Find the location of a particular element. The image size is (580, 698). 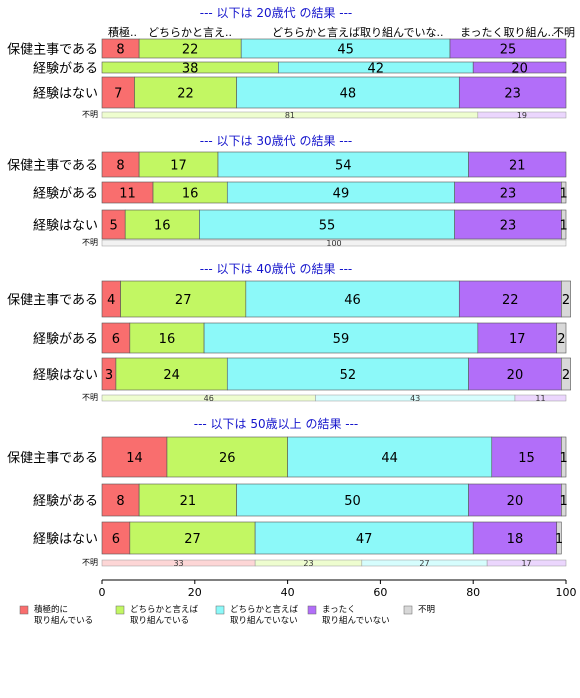

x-tick-label: 100 is located at coordinates (566, 592).